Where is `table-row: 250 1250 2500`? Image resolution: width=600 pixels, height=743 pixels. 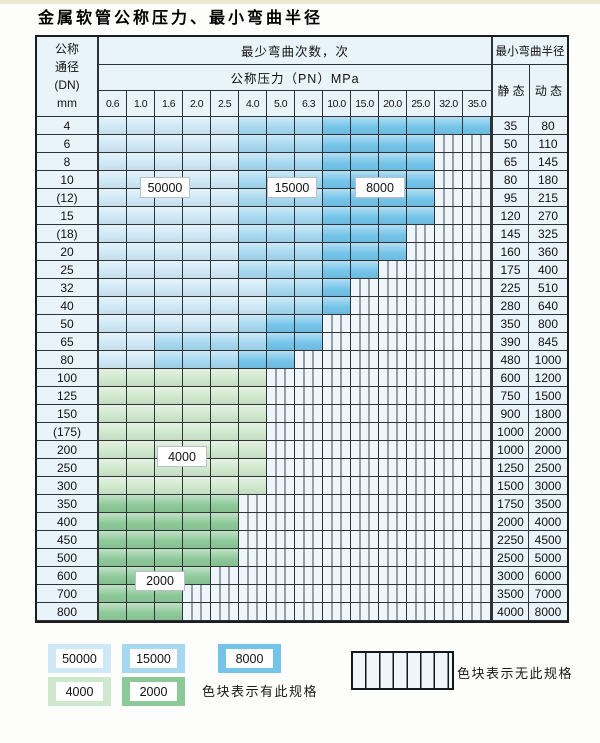
table-row: 250 1250 2500 is located at coordinates (302, 468).